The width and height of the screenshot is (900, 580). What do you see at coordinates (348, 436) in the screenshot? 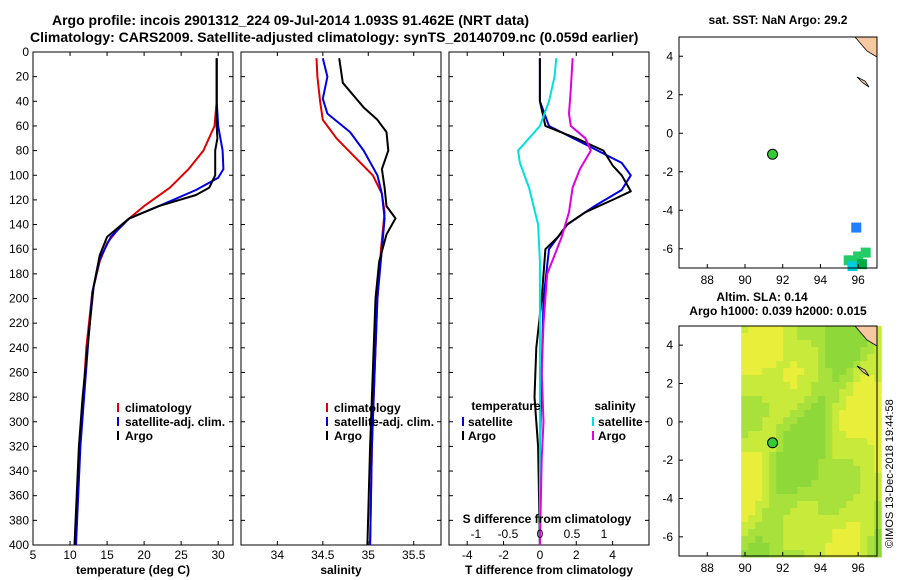
I see `salinity-legend-label: Argo` at bounding box center [348, 436].